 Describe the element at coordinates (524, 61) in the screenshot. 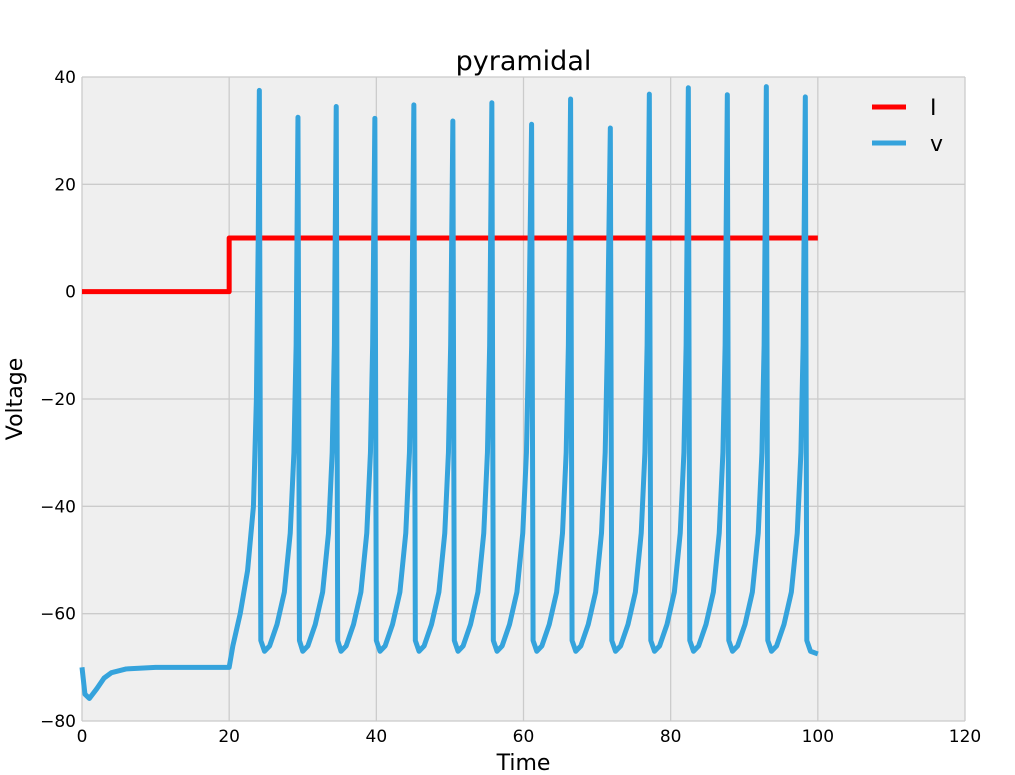

I see `chart-title: pyramidal` at that location.